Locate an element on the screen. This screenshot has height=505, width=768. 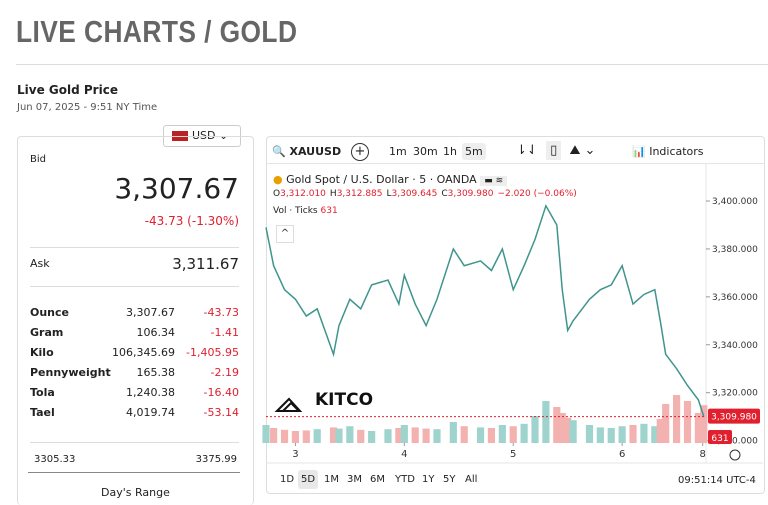
interval-button: 1h is located at coordinates (450, 151).